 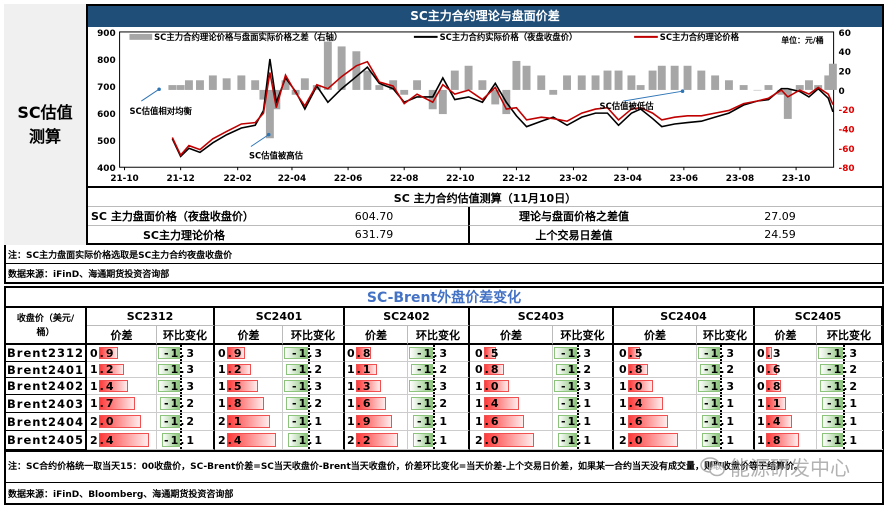 I want to click on watermark: 能源研发中心, so click(x=775, y=466).